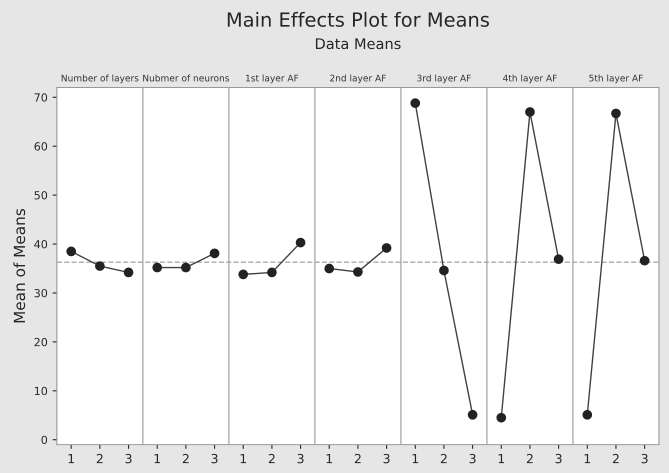 The width and height of the screenshot is (669, 473). Describe the element at coordinates (41, 342) in the screenshot. I see `y-tick-label: 20` at that location.